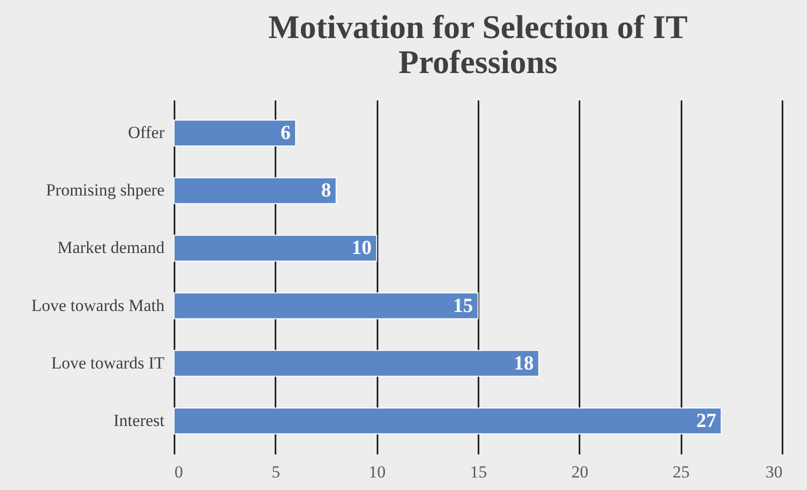 The width and height of the screenshot is (807, 490). Describe the element at coordinates (706, 421) in the screenshot. I see `data-label: 27` at that location.